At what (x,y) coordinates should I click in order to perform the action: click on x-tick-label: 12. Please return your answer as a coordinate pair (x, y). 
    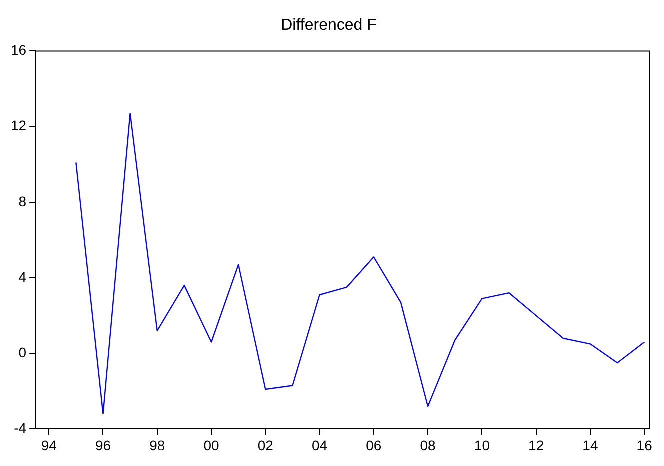
    Looking at the image, I should click on (536, 445).